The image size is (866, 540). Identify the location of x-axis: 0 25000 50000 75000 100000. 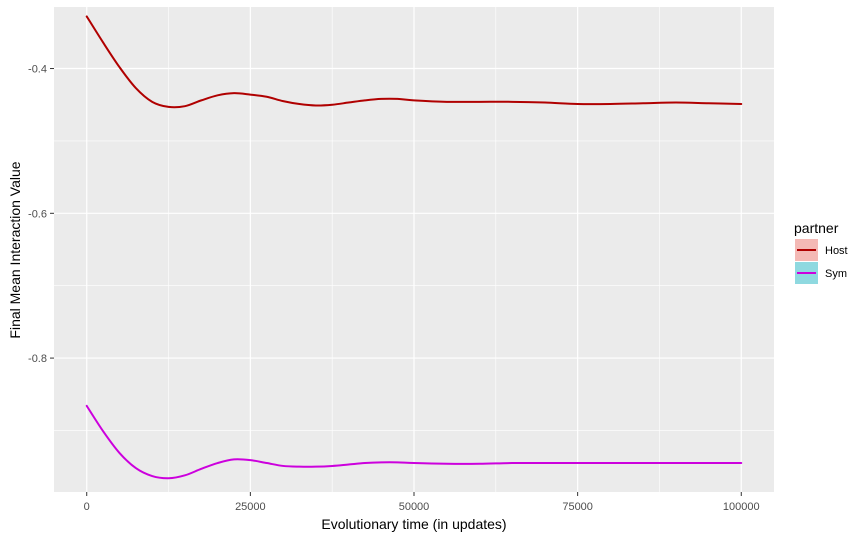
(422, 502).